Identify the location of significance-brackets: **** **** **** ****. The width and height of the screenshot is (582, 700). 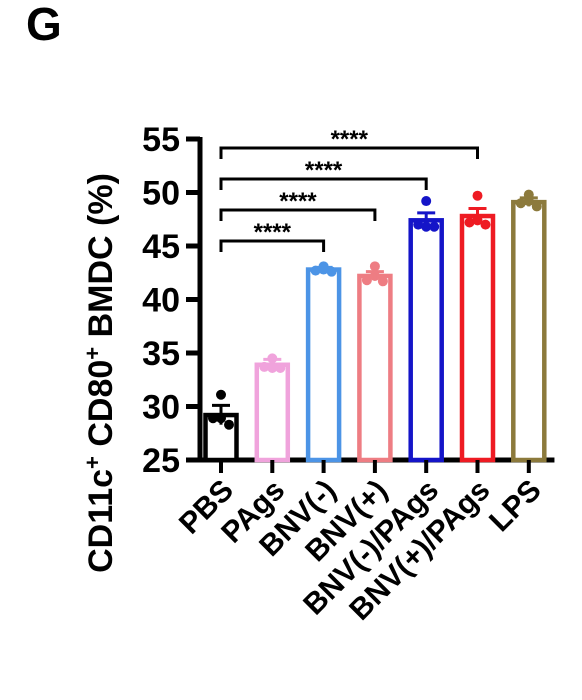
(349, 189).